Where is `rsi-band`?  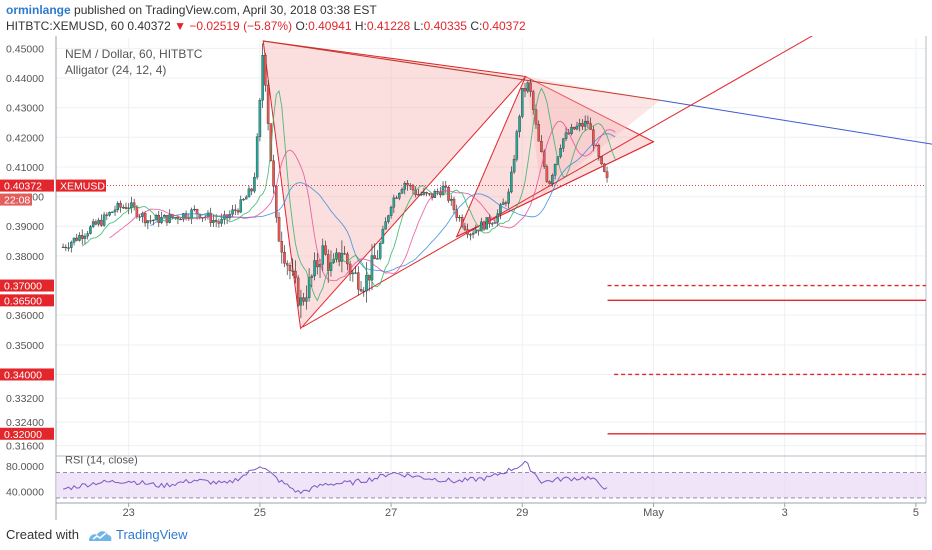 rsi-band is located at coordinates (491, 485).